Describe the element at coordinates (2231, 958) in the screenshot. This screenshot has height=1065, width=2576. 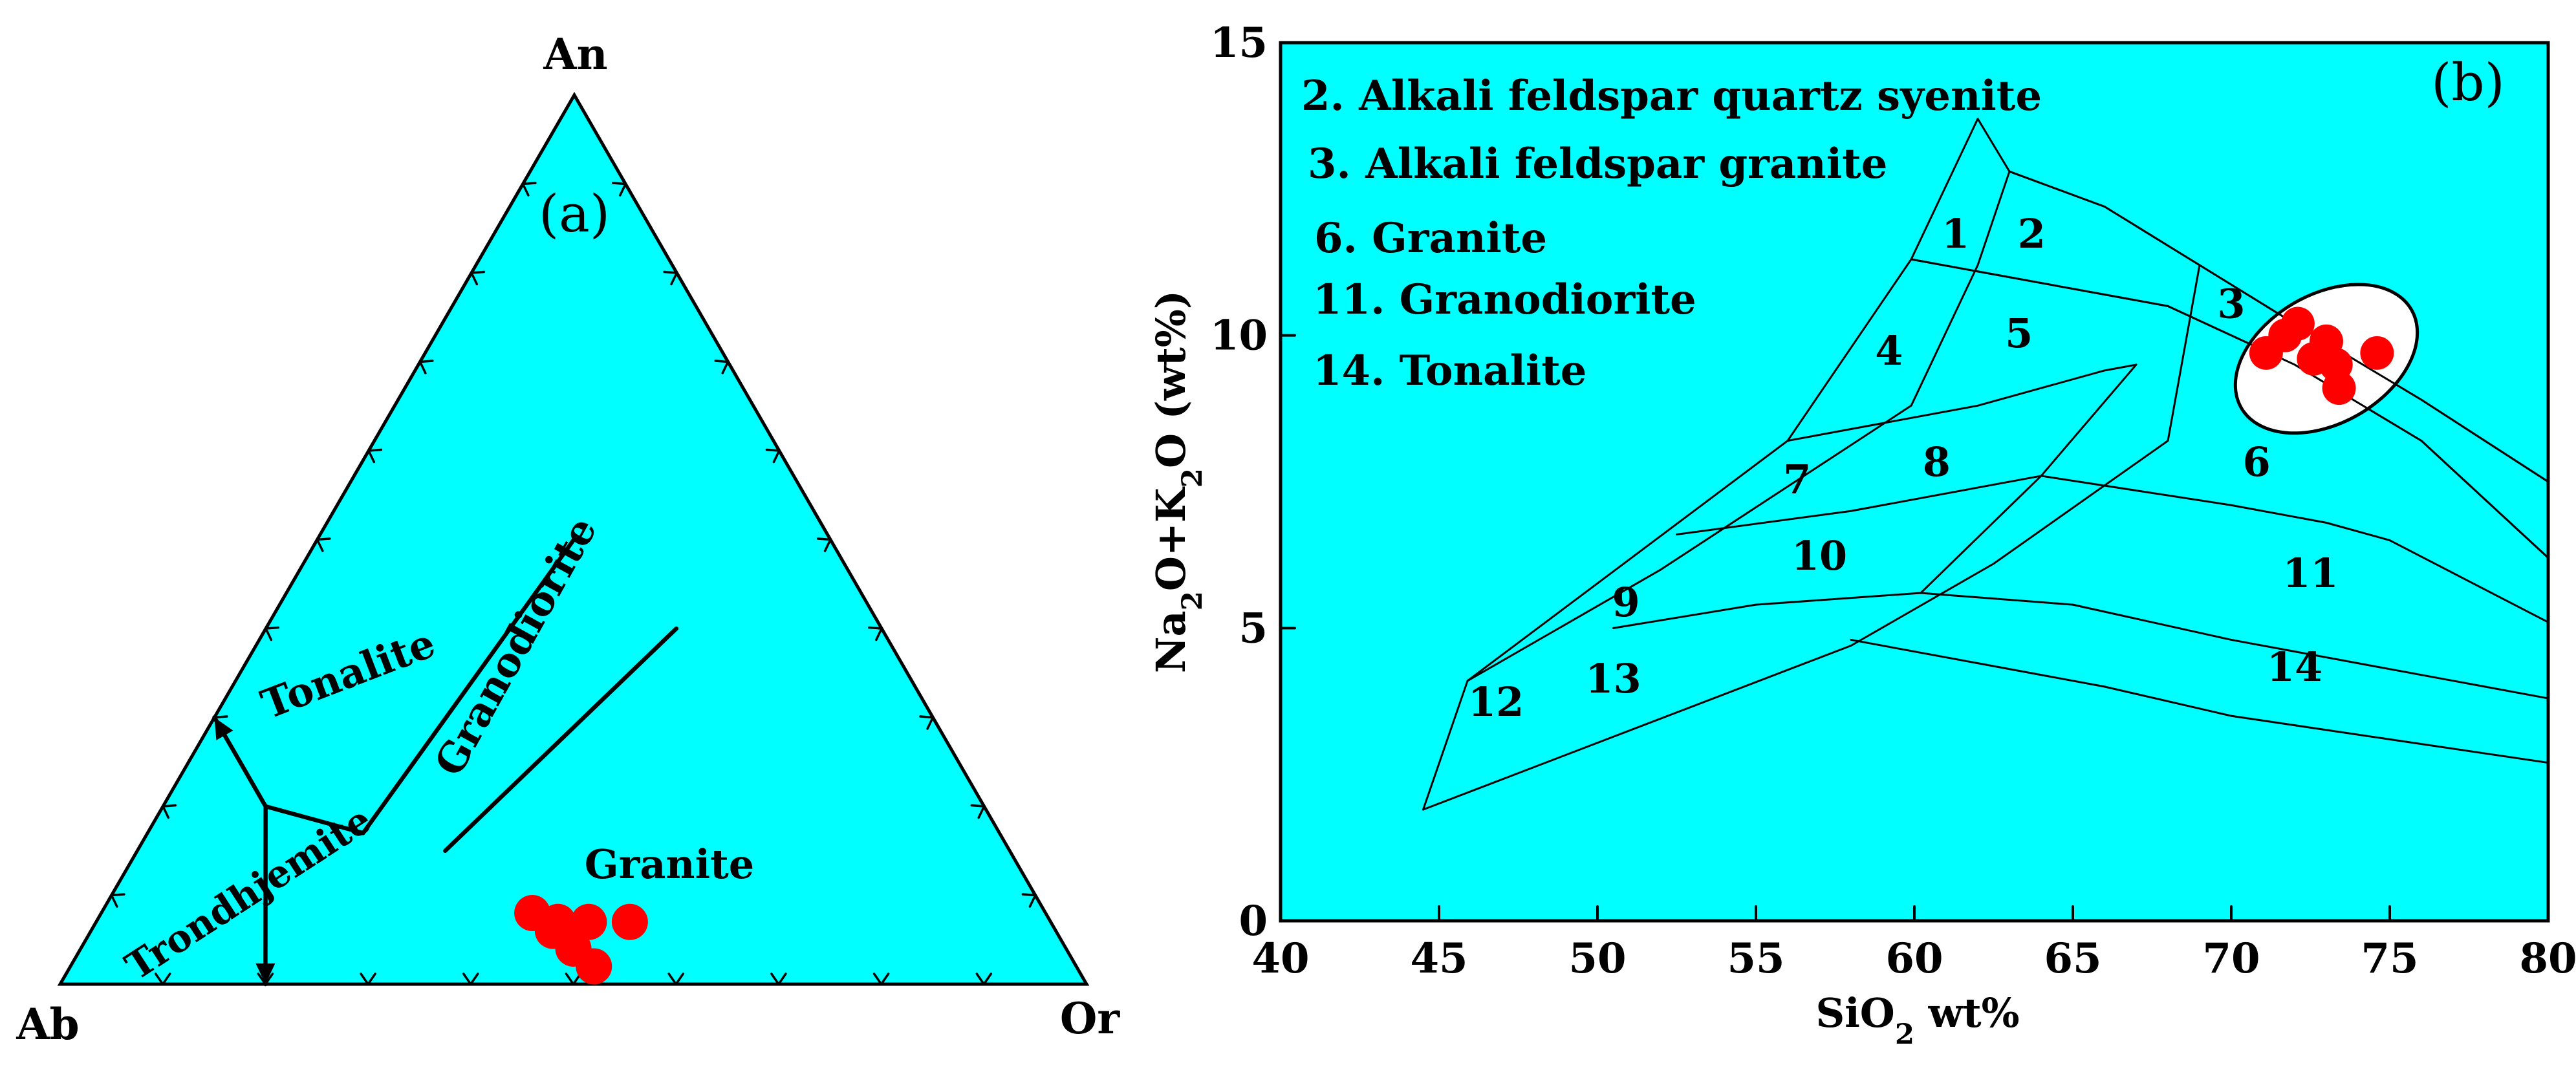
I see `x-tick-label: 70` at that location.